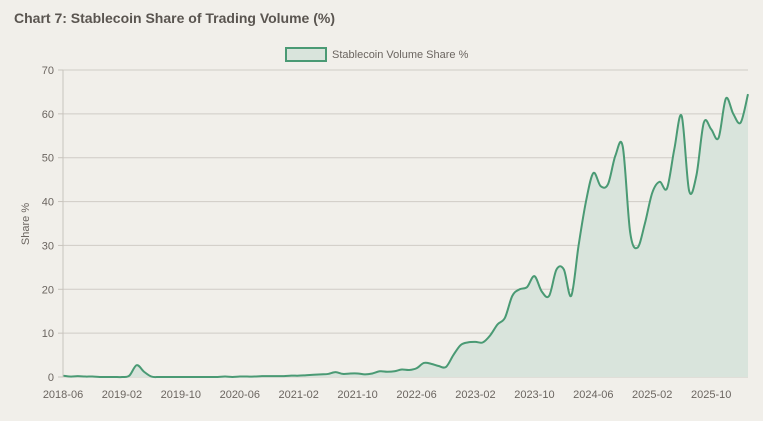 The image size is (763, 421). What do you see at coordinates (48, 246) in the screenshot?
I see `y-tick-label: 30` at bounding box center [48, 246].